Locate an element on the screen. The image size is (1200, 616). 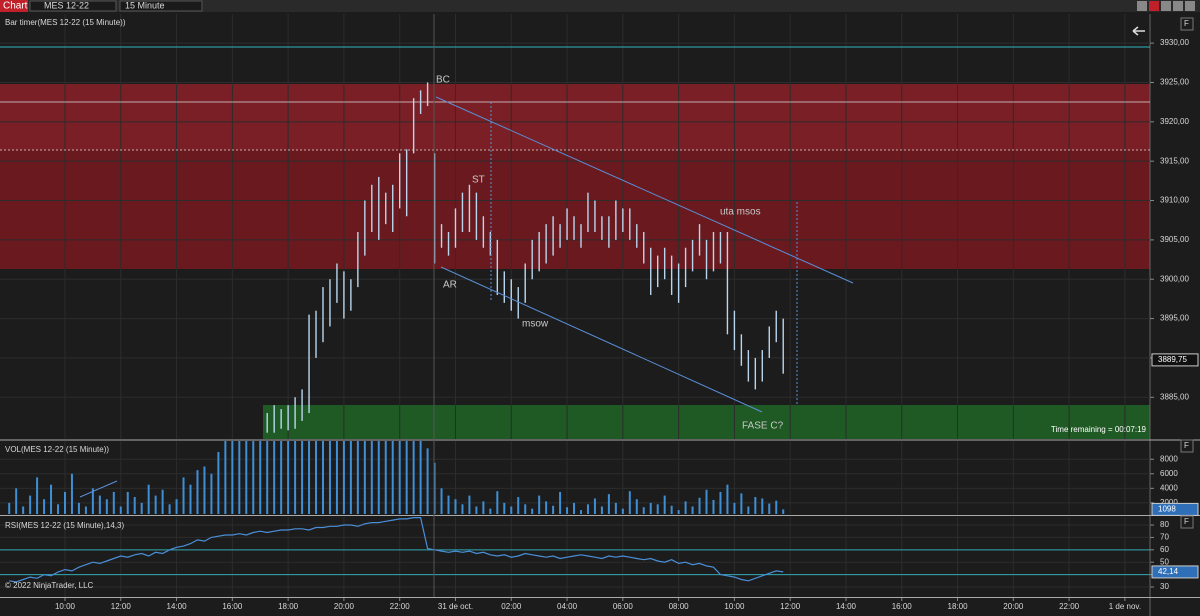
y-tick-label: 3910,00 is located at coordinates (1174, 200).